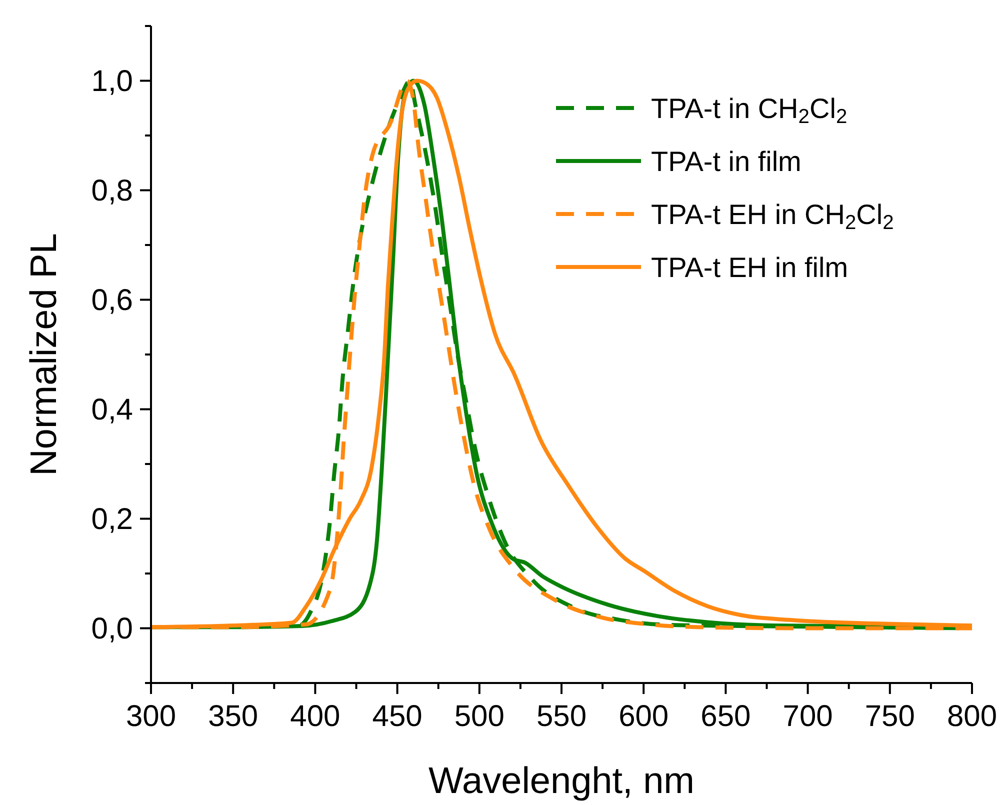 The height and width of the screenshot is (805, 1000). What do you see at coordinates (726, 161) in the screenshot?
I see `legend-label: TPA-t in film` at bounding box center [726, 161].